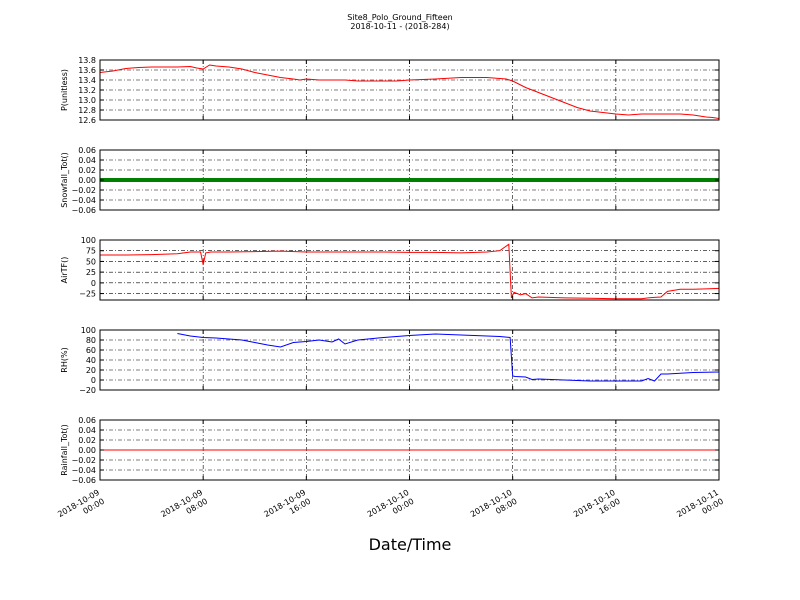 This screenshot has height=600, width=800. Describe the element at coordinates (494, 508) in the screenshot. I see `x-tick-label: 2018-10-1008:00` at that location.